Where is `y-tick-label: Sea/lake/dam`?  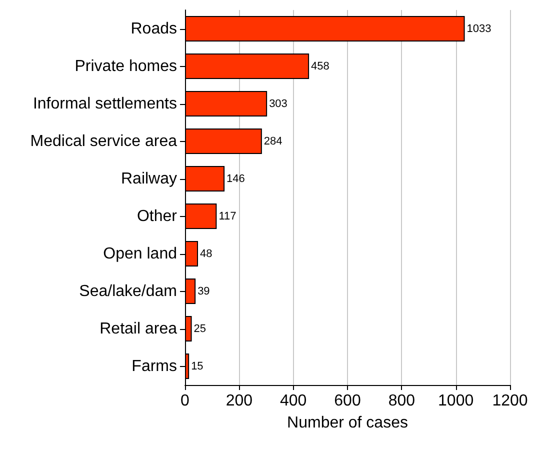
y-tick-label: Sea/lake/dam is located at coordinates (128, 291).